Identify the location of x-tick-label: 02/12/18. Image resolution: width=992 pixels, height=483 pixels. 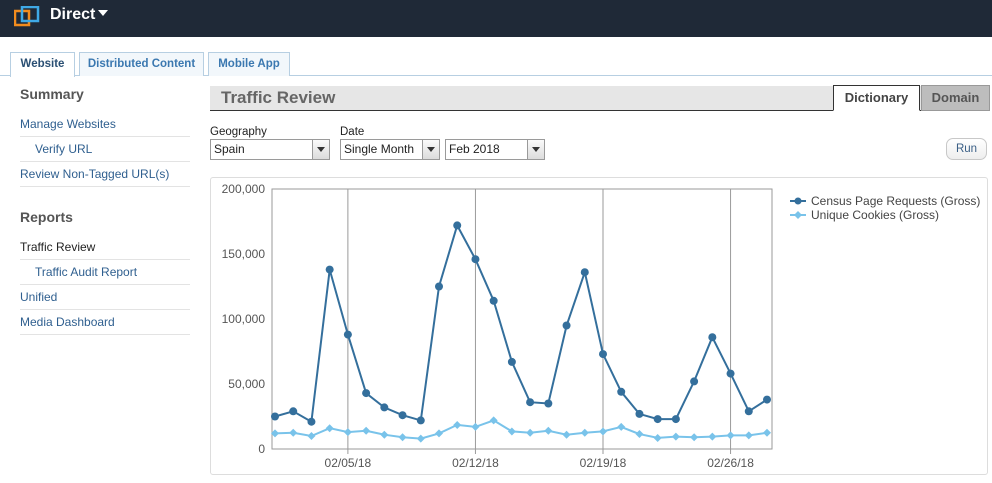
(475, 463).